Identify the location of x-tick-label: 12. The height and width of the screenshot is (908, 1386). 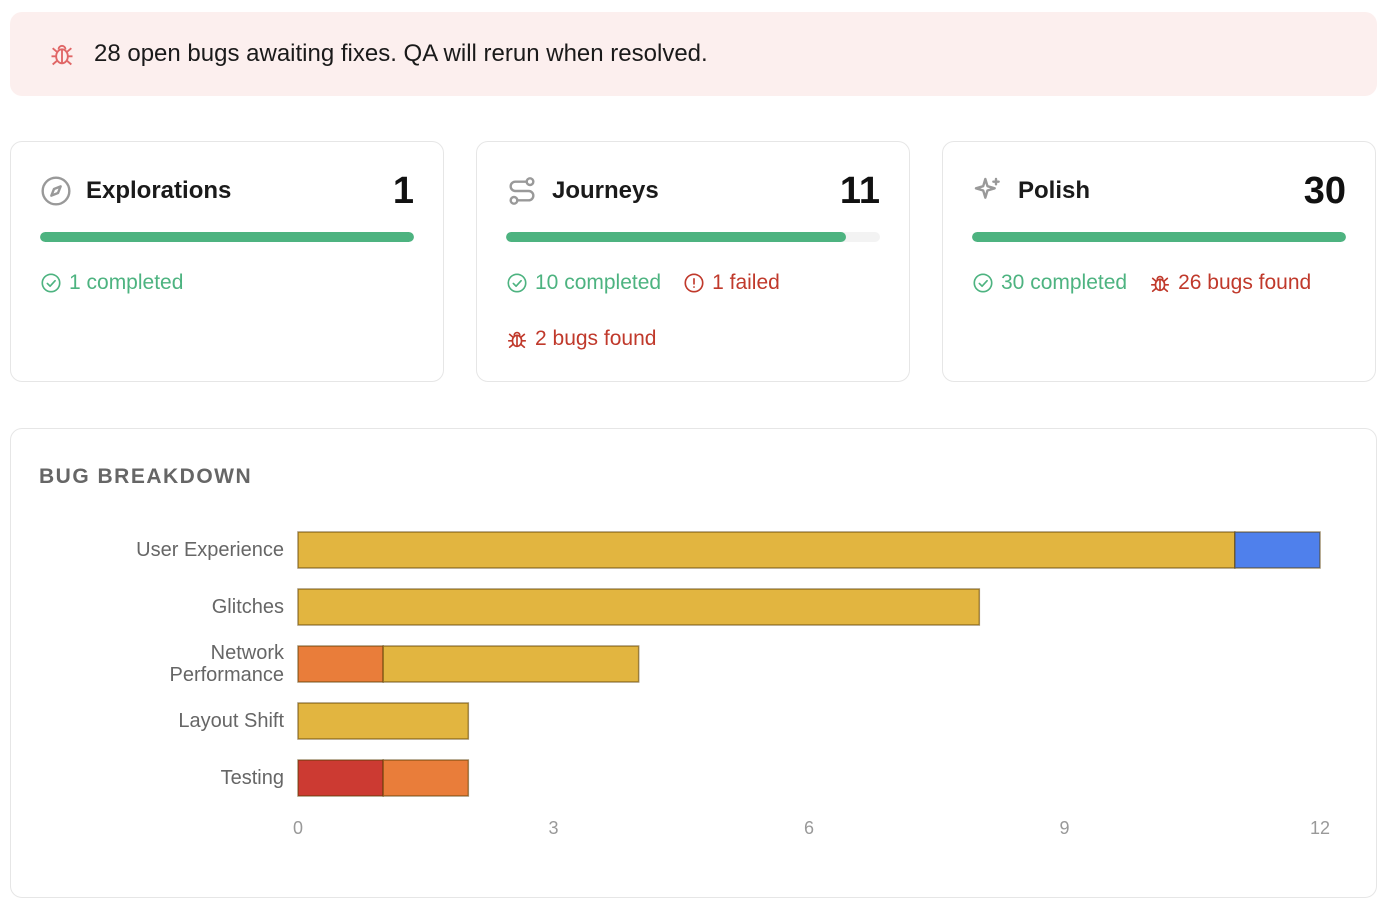
(1320, 828).